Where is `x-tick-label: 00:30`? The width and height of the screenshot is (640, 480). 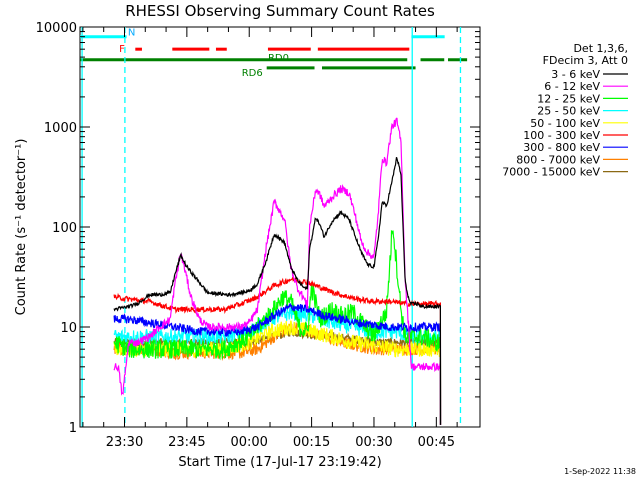
x-tick-label: 00:30 is located at coordinates (373, 442).